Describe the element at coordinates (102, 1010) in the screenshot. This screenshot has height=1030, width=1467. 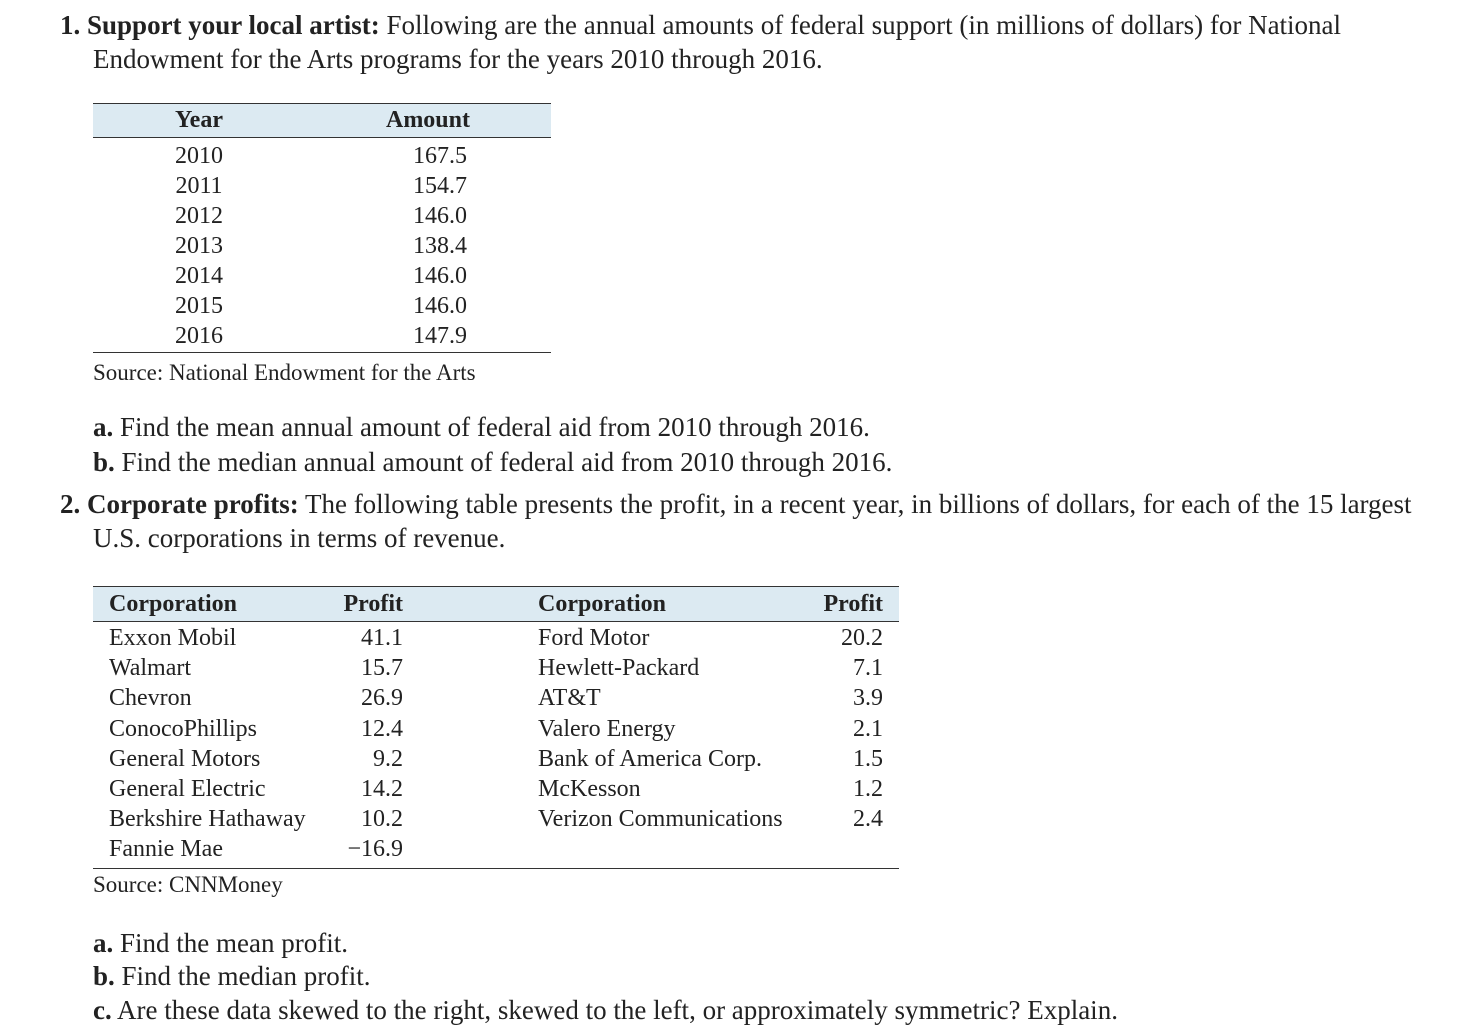
I see `question-label: c.` at that location.